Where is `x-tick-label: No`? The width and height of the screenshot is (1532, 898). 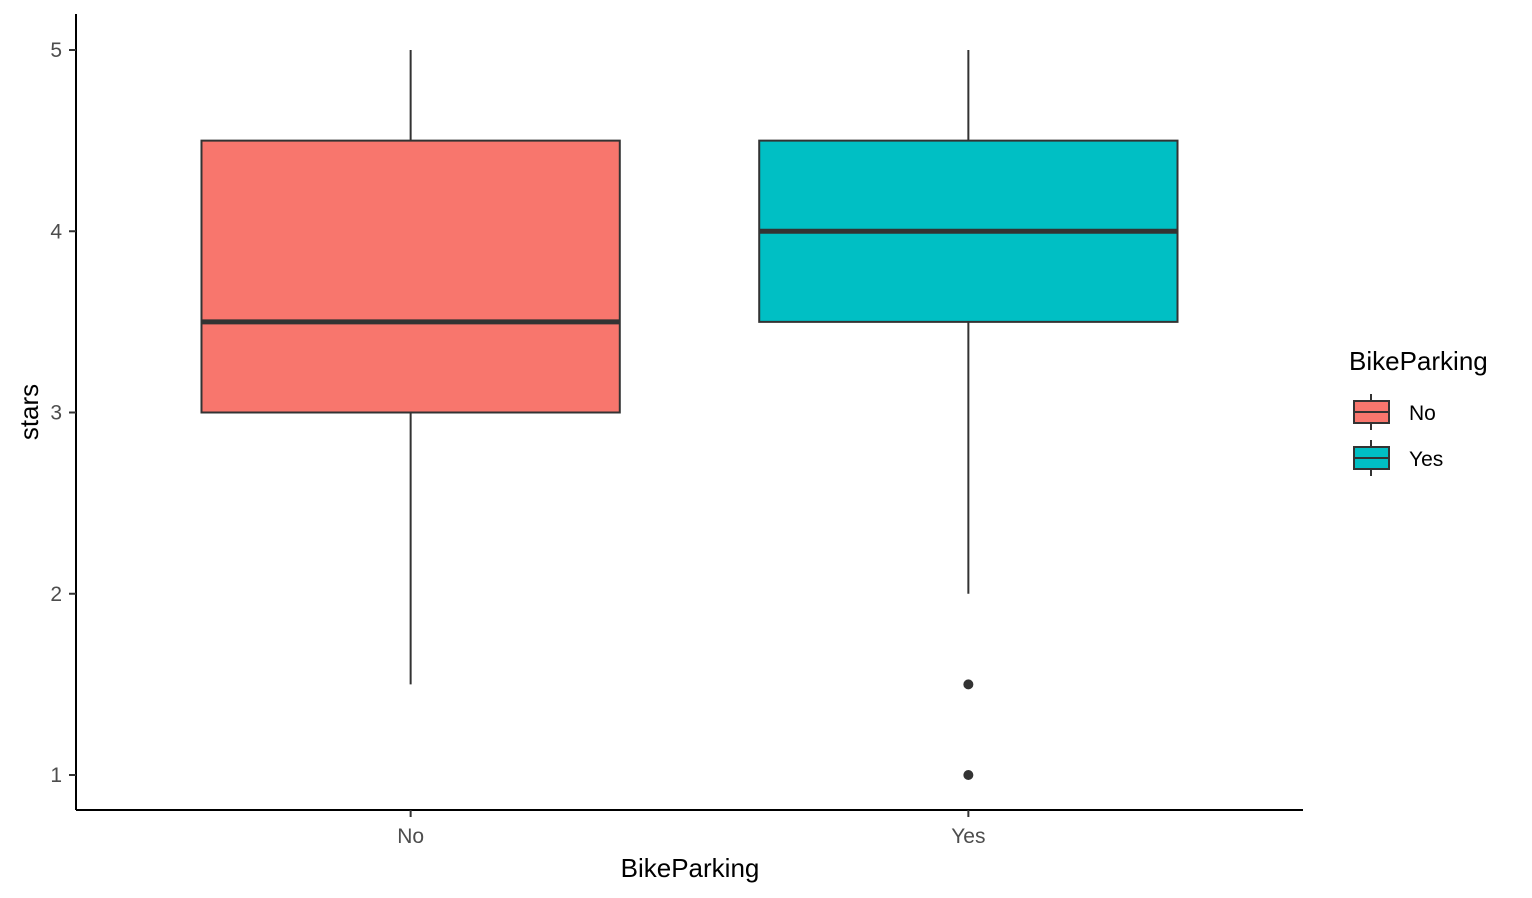
x-tick-label: No is located at coordinates (410, 836).